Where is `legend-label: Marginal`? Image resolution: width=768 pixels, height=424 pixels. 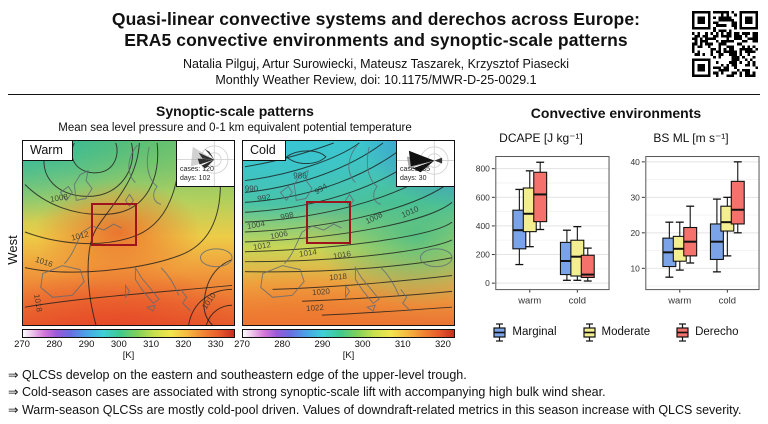 legend-label: Marginal is located at coordinates (534, 332).